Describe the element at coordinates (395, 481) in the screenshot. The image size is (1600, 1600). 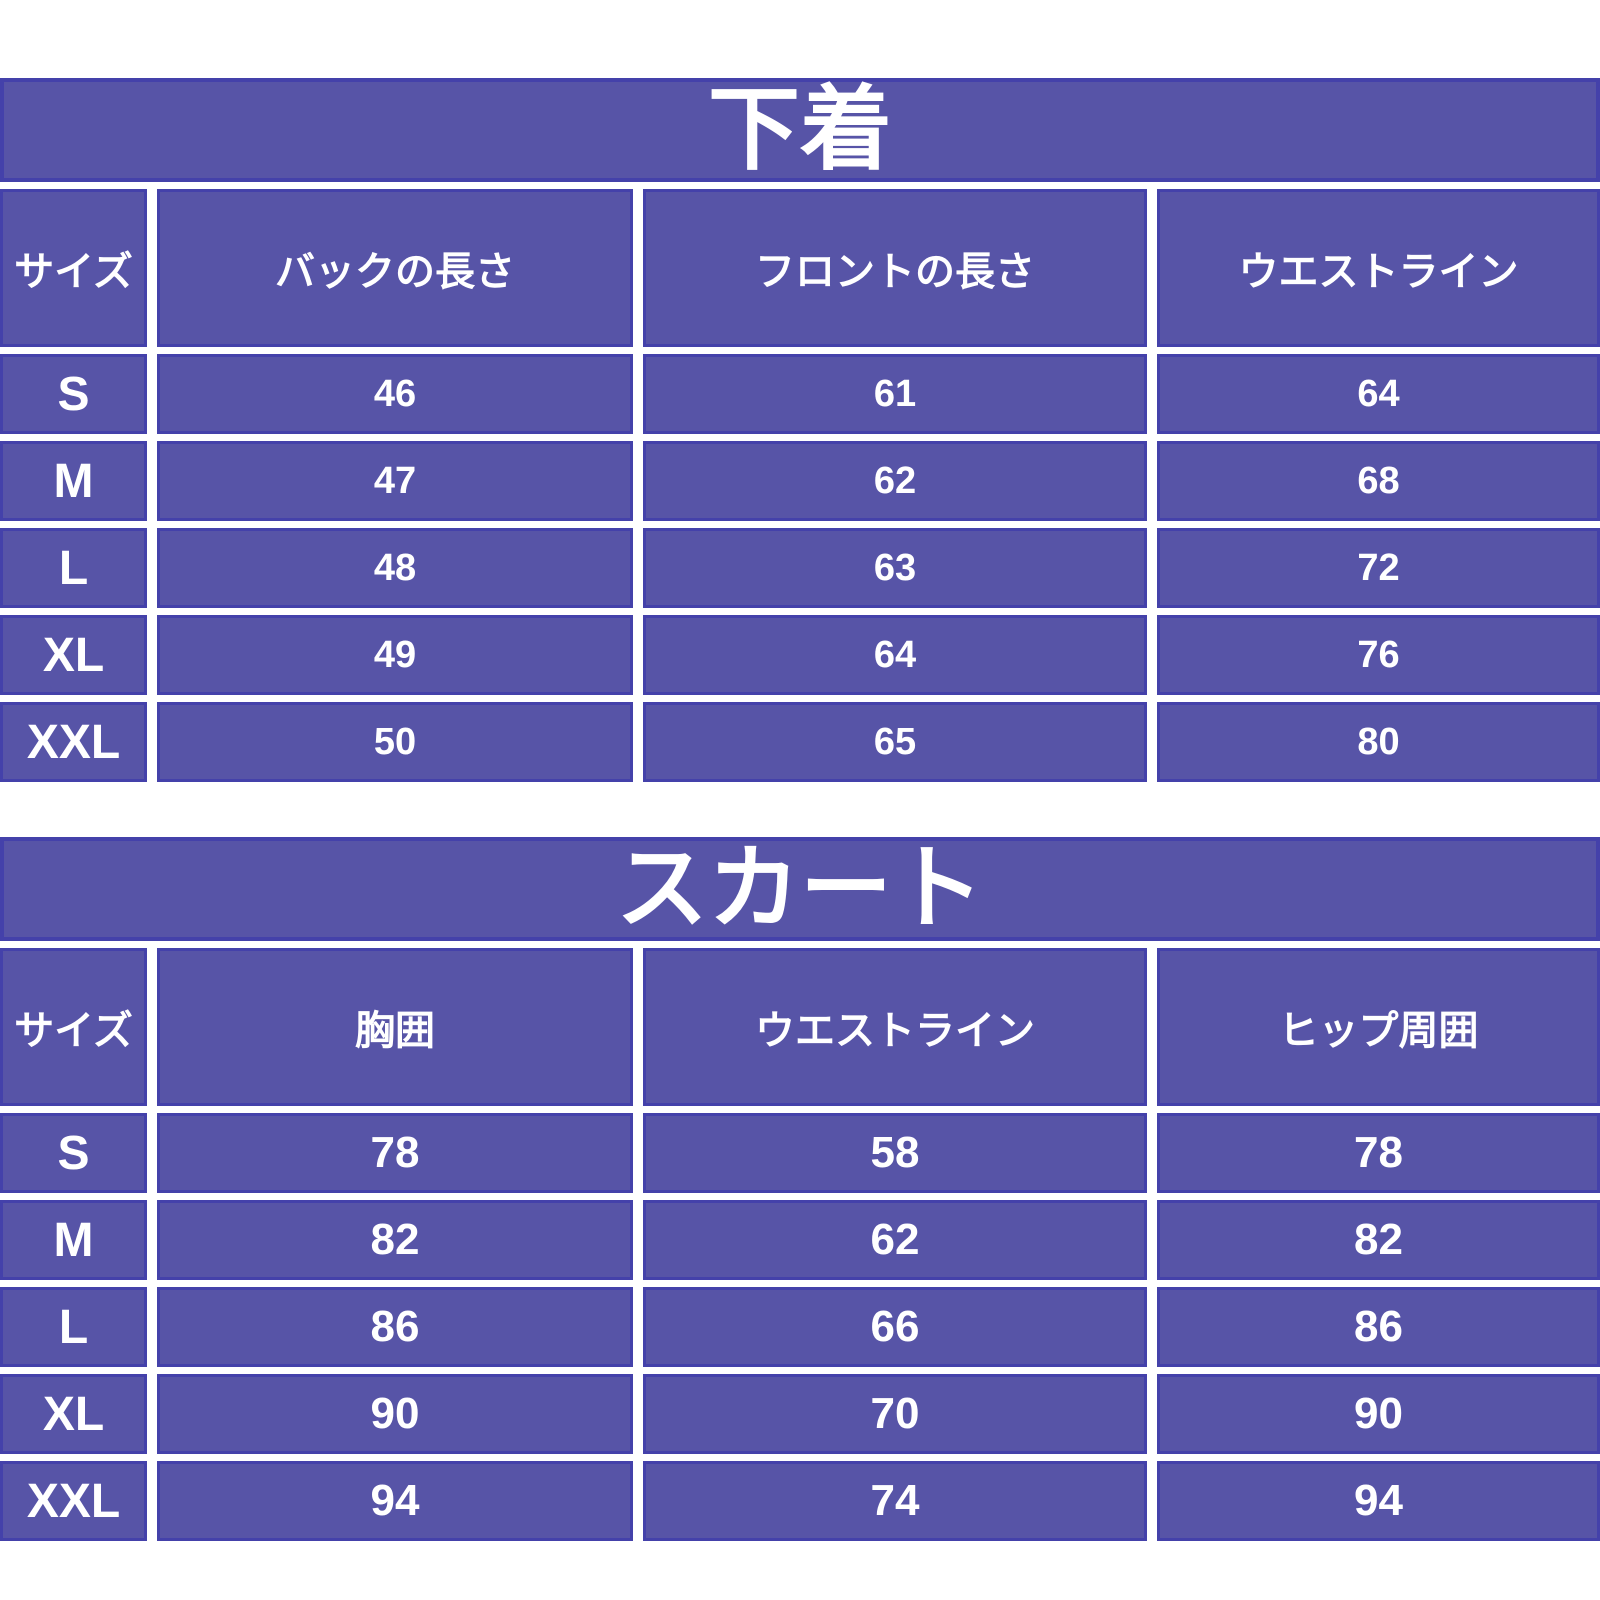
I see `value-cell: 47` at that location.